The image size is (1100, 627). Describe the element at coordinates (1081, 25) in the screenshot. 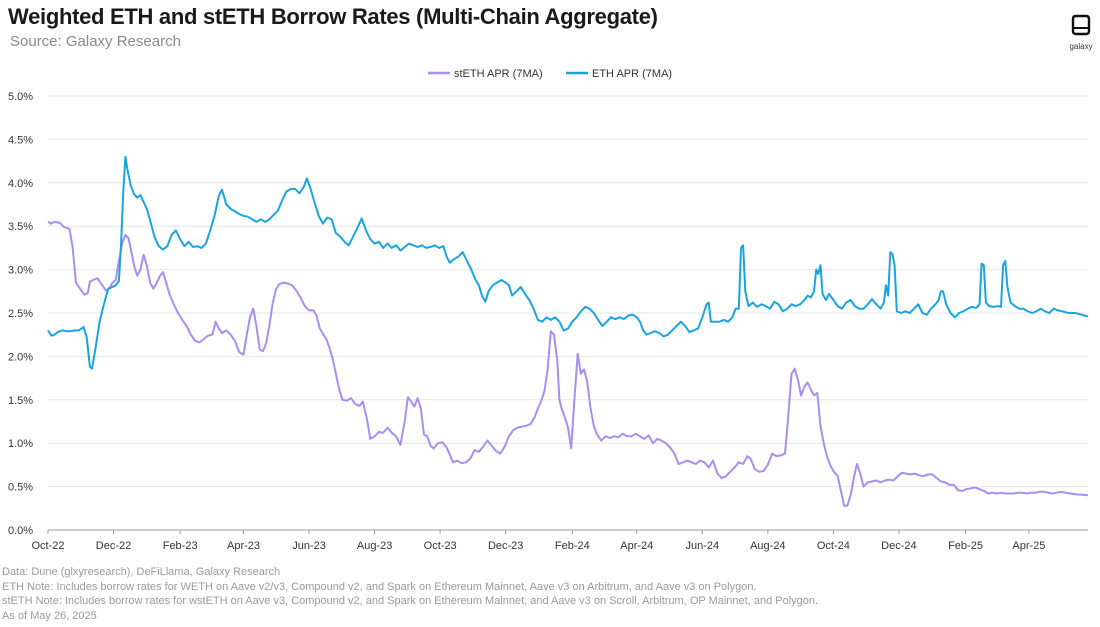

I see `galaxy-logo-icon` at that location.